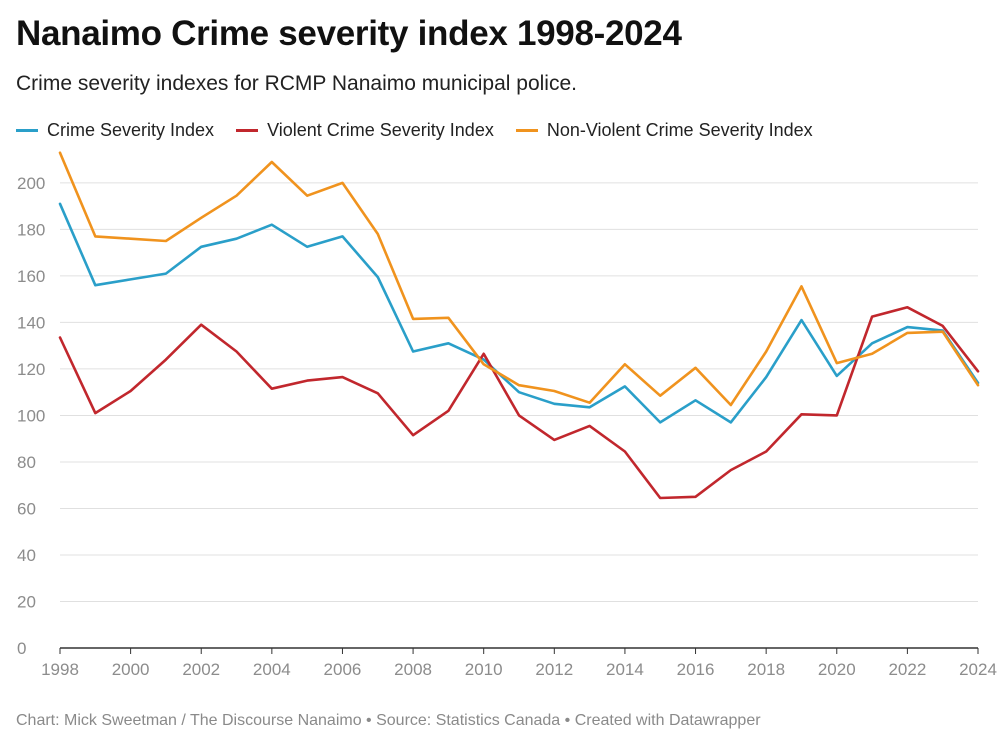 Image resolution: width=1000 pixels, height=750 pixels. What do you see at coordinates (31, 369) in the screenshot?
I see `y-tick-label-120: 120` at bounding box center [31, 369].